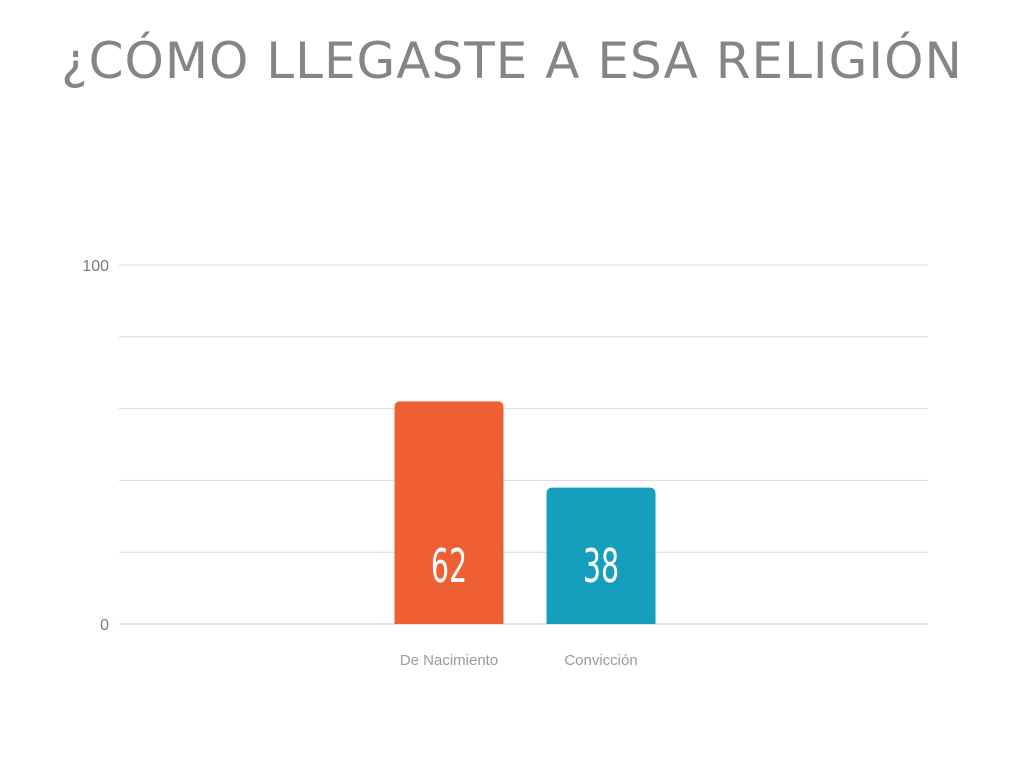 The height and width of the screenshot is (768, 1024). I want to click on chart-title: ¿CÓMO LLEGASTE A ESA RELIGIÓN, so click(512, 61).